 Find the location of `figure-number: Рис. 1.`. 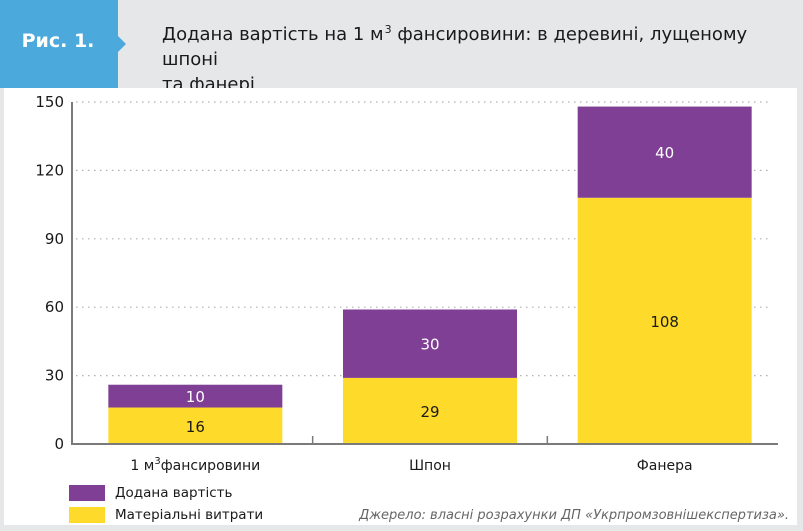

figure-number: Рис. 1. is located at coordinates (58, 41).